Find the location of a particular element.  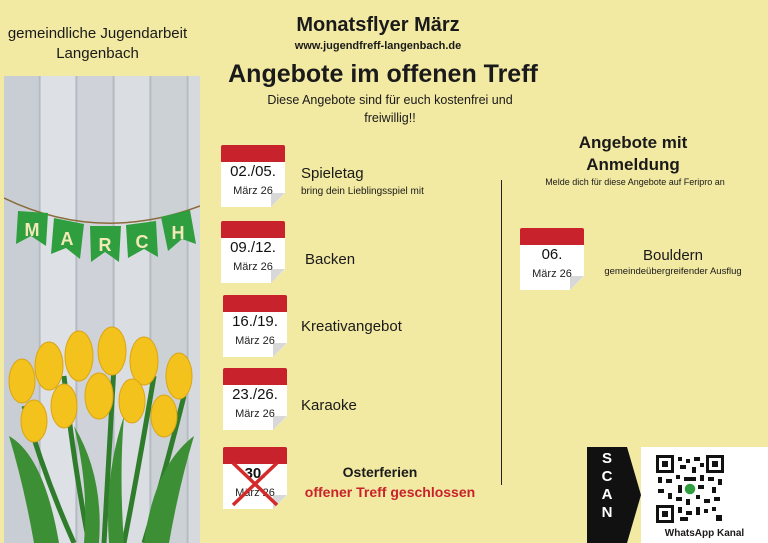

banner-letter: H is located at coordinates (178, 233).